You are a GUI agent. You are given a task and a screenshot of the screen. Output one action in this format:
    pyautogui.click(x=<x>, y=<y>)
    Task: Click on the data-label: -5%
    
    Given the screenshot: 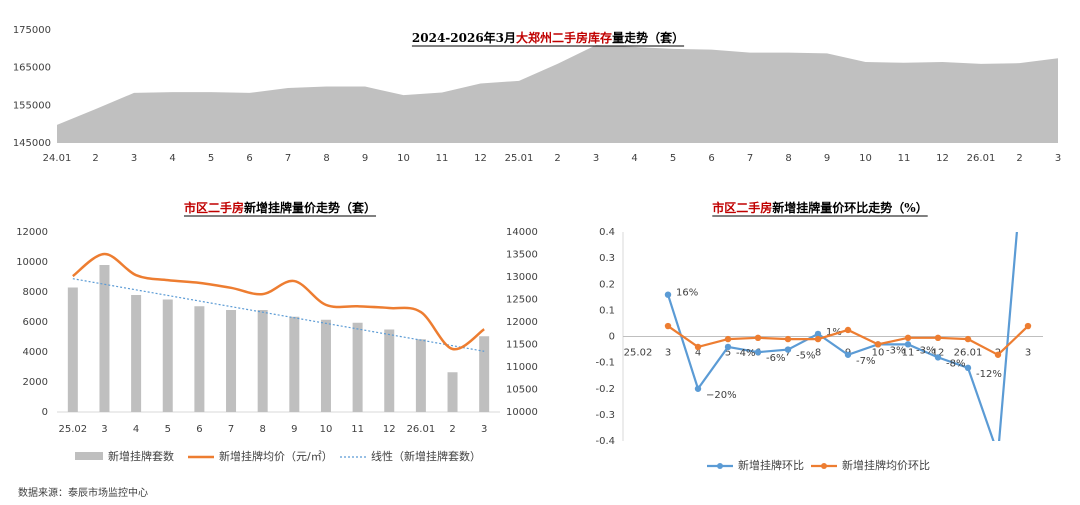 What is the action you would take?
    pyautogui.click(x=805, y=356)
    